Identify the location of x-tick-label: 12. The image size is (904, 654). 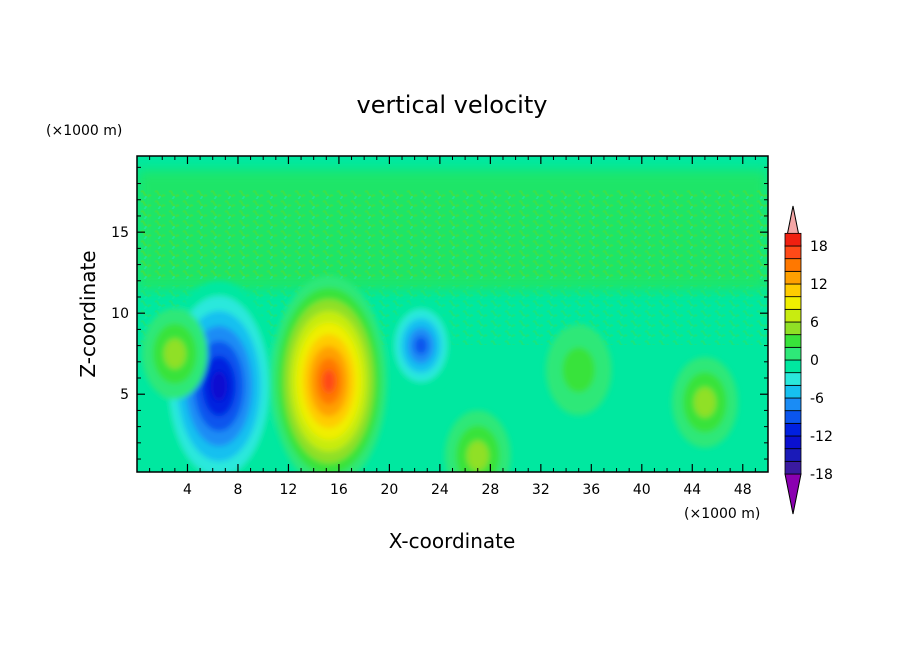
(289, 490).